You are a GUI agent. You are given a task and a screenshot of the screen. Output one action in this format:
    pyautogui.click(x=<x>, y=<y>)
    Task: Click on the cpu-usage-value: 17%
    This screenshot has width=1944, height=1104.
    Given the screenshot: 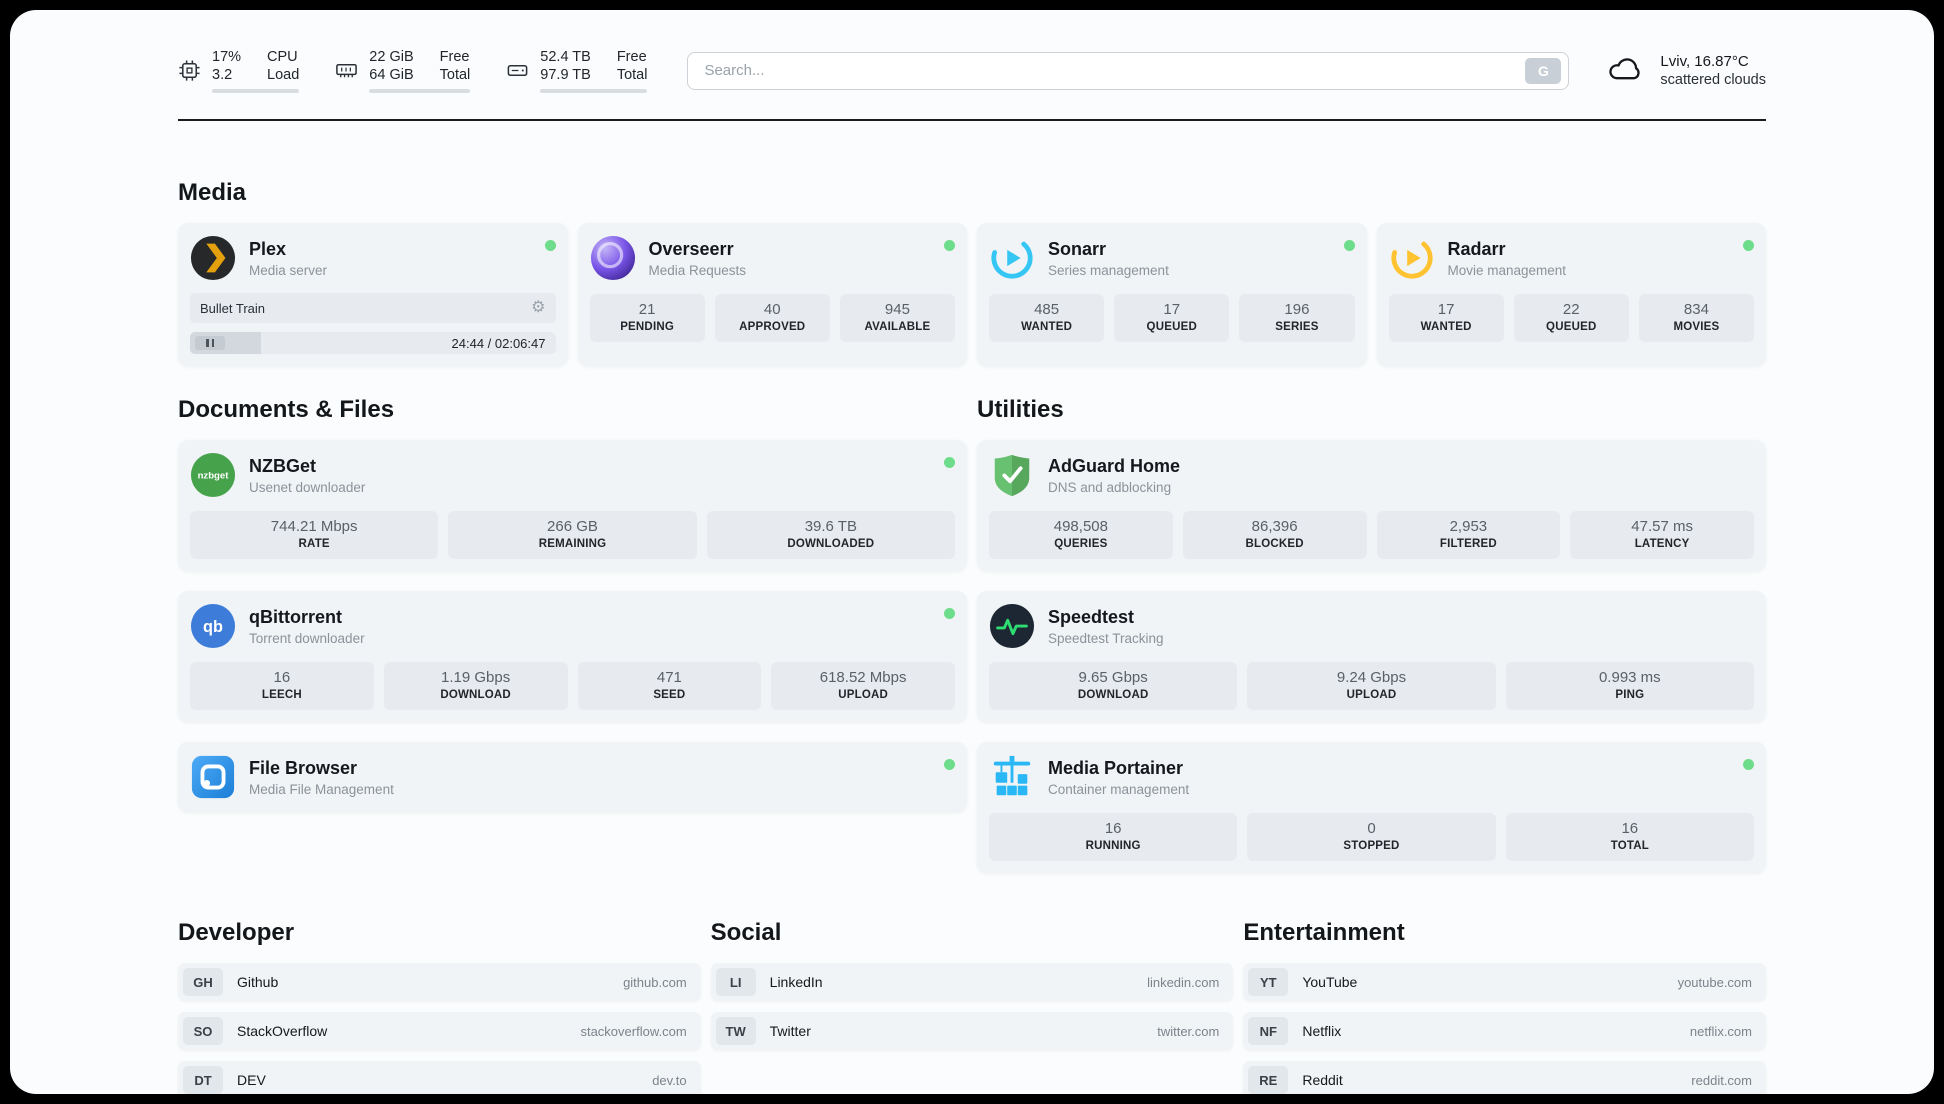 What is the action you would take?
    pyautogui.click(x=227, y=57)
    